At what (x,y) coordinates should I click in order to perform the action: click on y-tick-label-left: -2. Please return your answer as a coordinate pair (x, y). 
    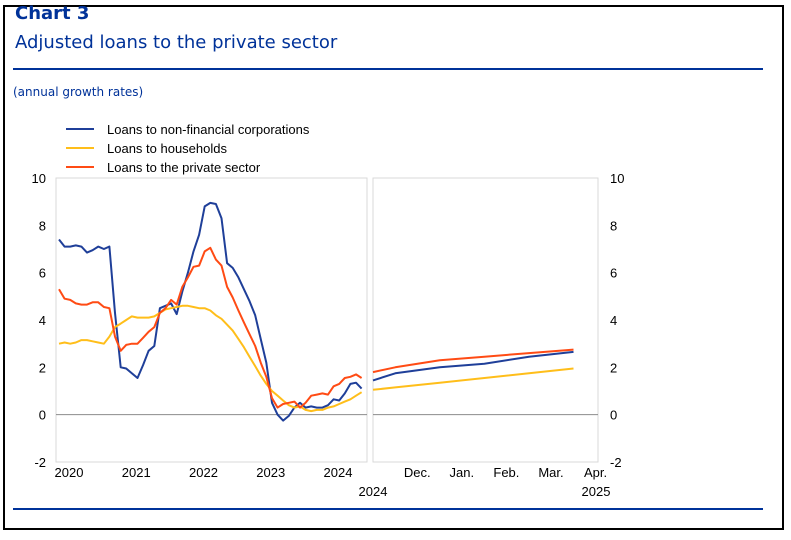
    Looking at the image, I should click on (40, 462).